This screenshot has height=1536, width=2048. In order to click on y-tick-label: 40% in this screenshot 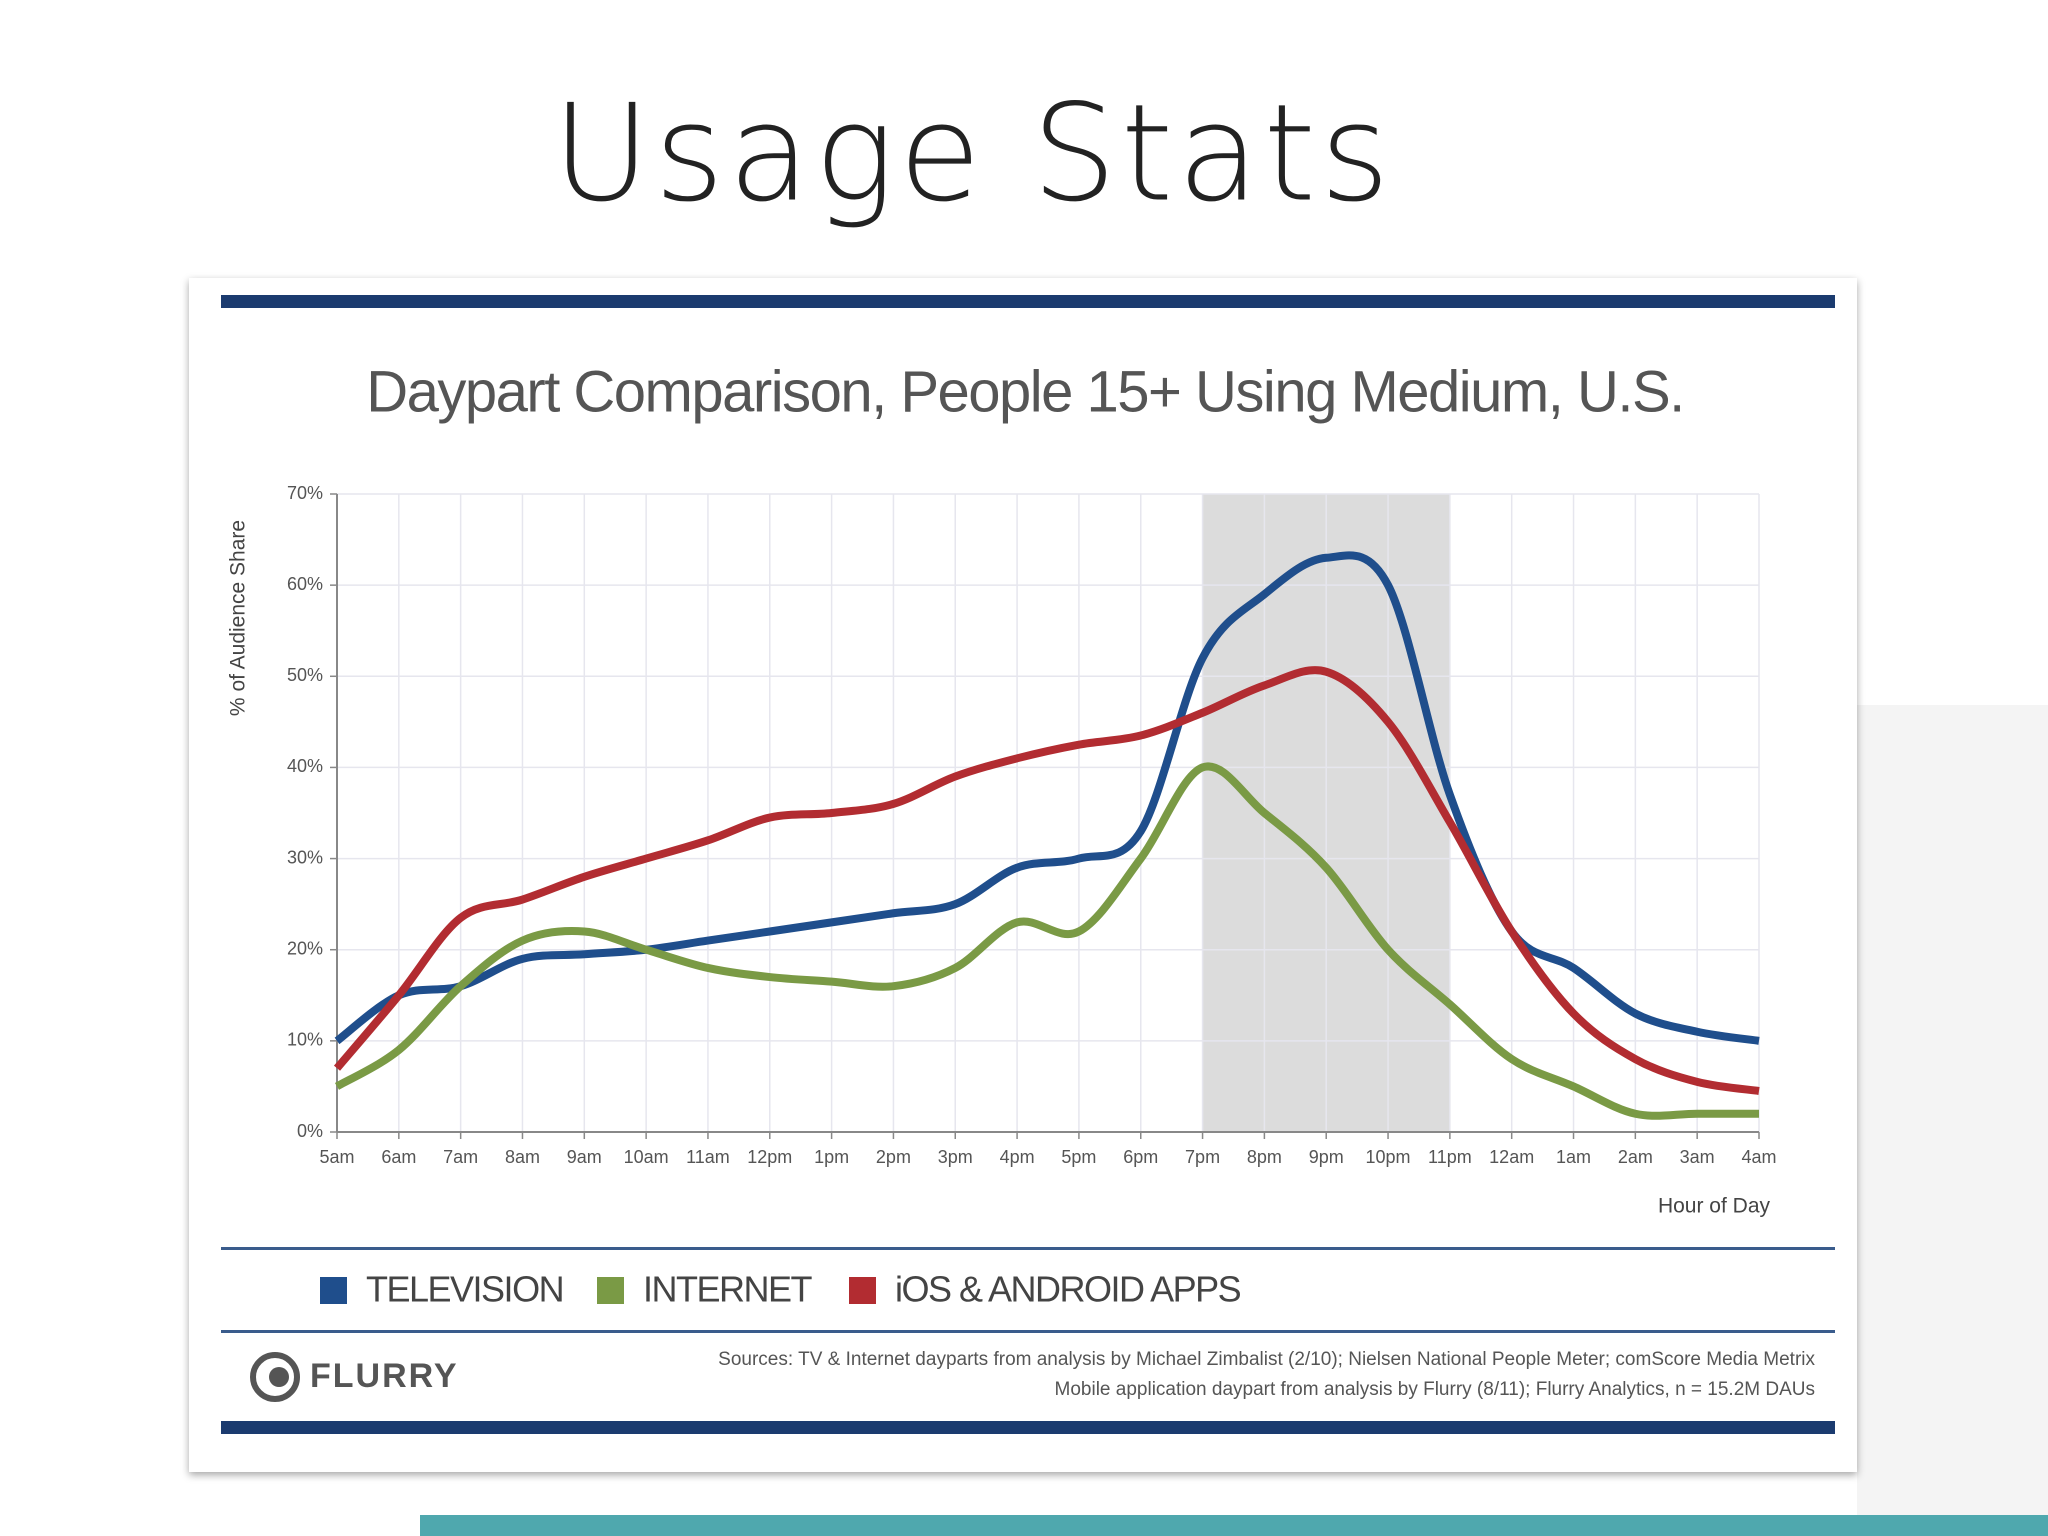, I will do `click(305, 766)`.